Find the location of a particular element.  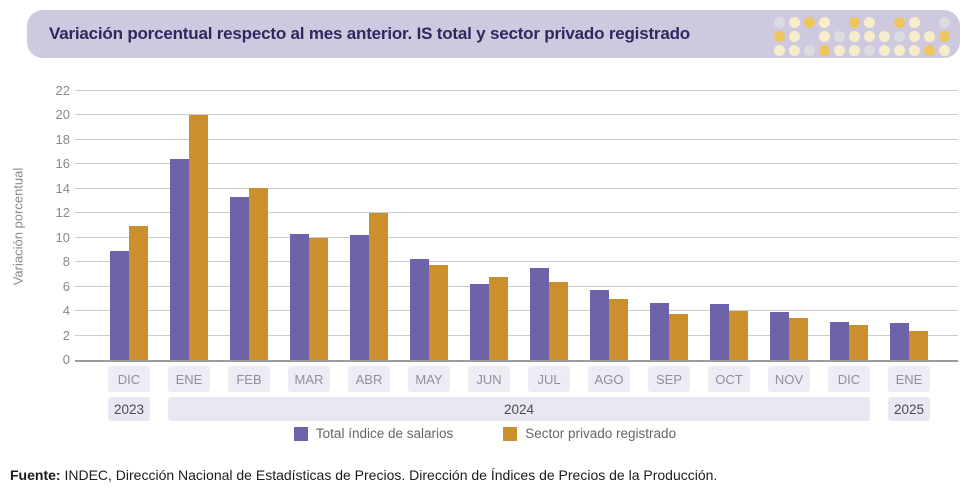

y-tick-10: 10 is located at coordinates (62, 237).